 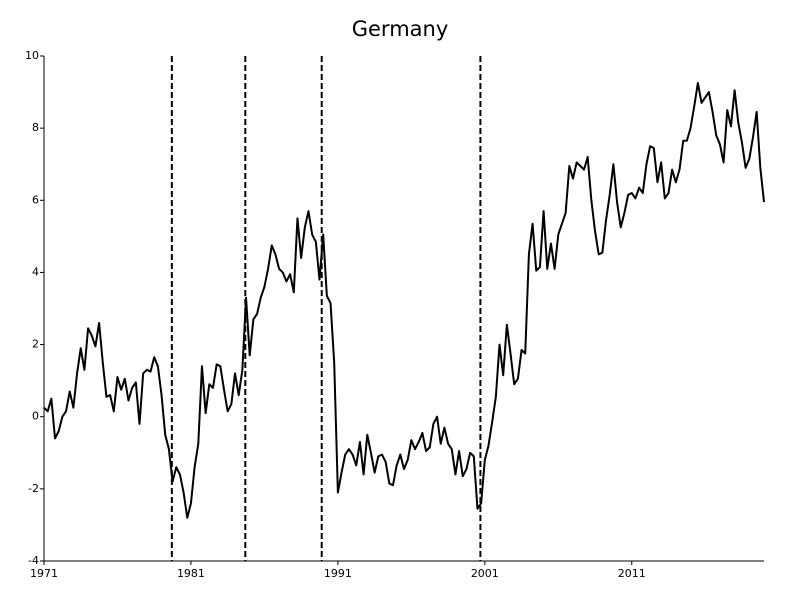 I want to click on y-tick-label: 8, so click(x=35, y=127).